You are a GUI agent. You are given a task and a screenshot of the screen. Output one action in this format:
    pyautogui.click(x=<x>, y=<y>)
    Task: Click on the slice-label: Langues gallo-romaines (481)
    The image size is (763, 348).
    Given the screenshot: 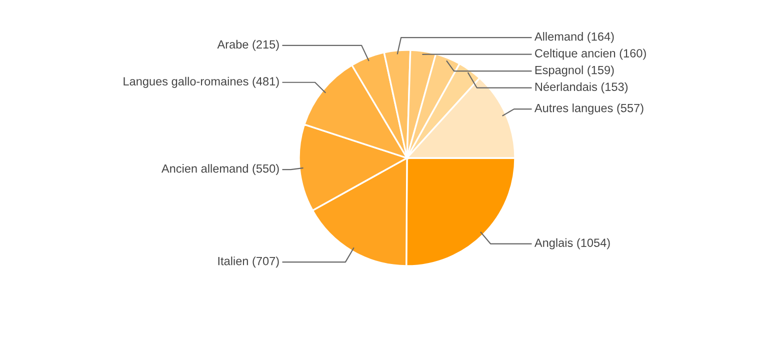 What is the action you would take?
    pyautogui.click(x=201, y=82)
    